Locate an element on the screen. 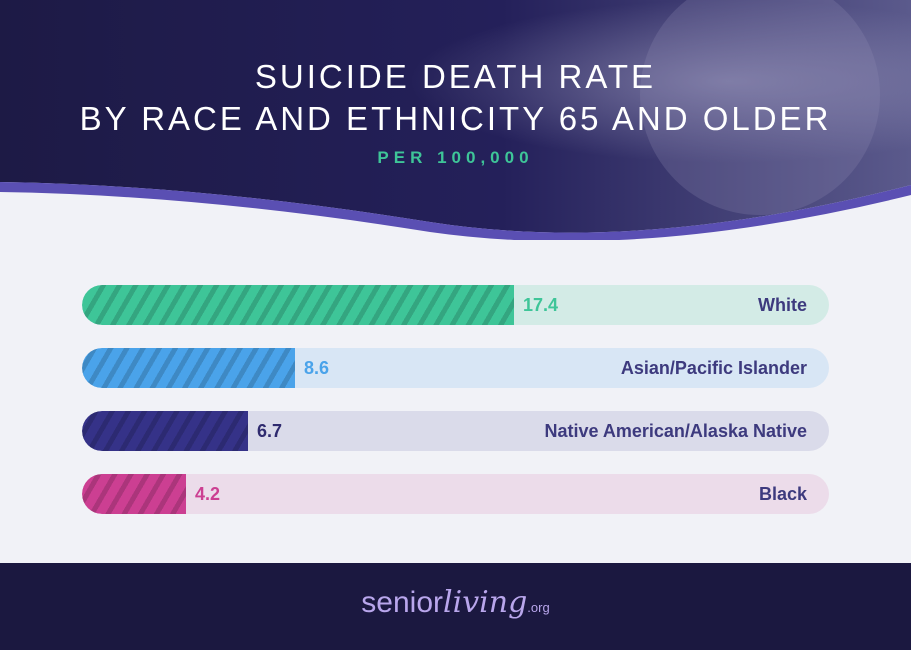  chart-subtitle: PER 100,000 is located at coordinates (455, 157).